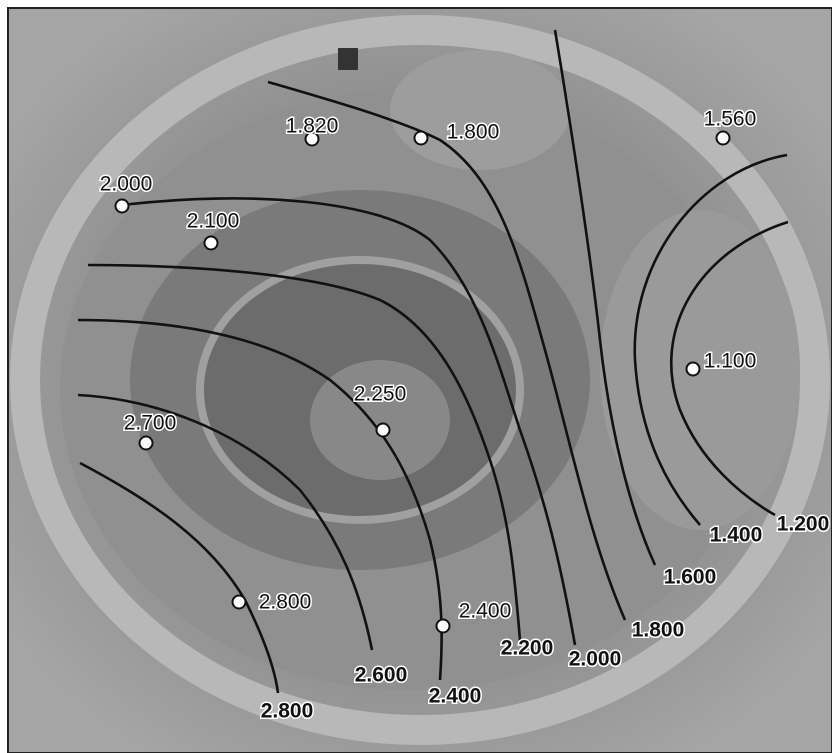  Describe the element at coordinates (455, 696) in the screenshot. I see `contour-label: 2.400` at that location.